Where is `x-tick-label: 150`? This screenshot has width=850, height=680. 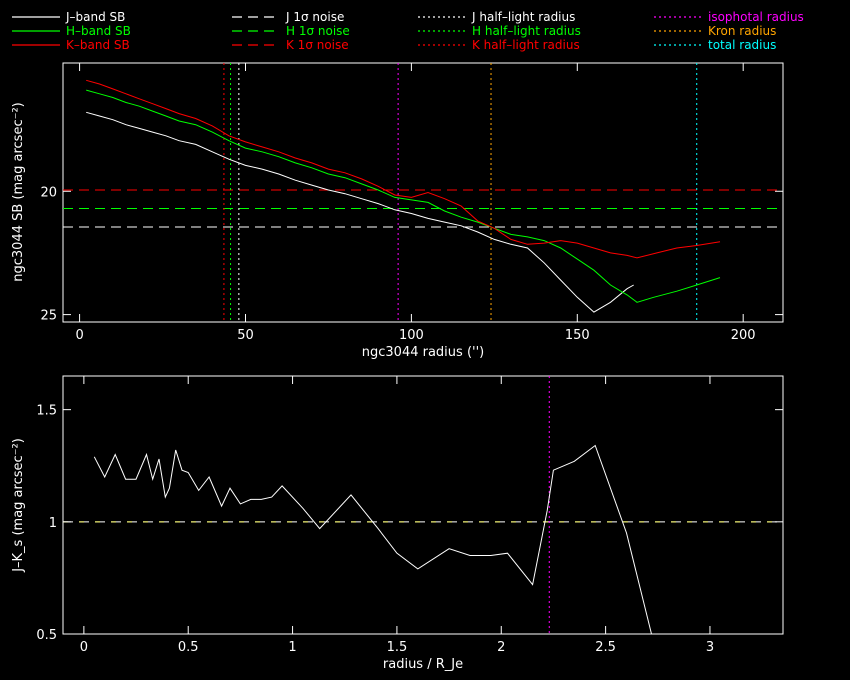
x-tick-label: 150 is located at coordinates (577, 335).